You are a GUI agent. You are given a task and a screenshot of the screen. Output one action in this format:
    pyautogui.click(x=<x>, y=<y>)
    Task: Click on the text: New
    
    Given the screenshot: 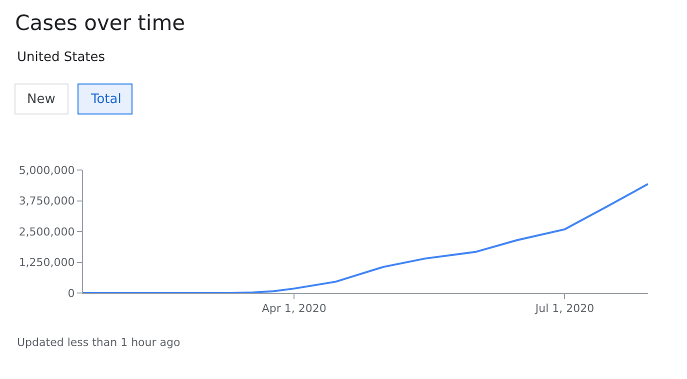 What is the action you would take?
    pyautogui.click(x=41, y=99)
    